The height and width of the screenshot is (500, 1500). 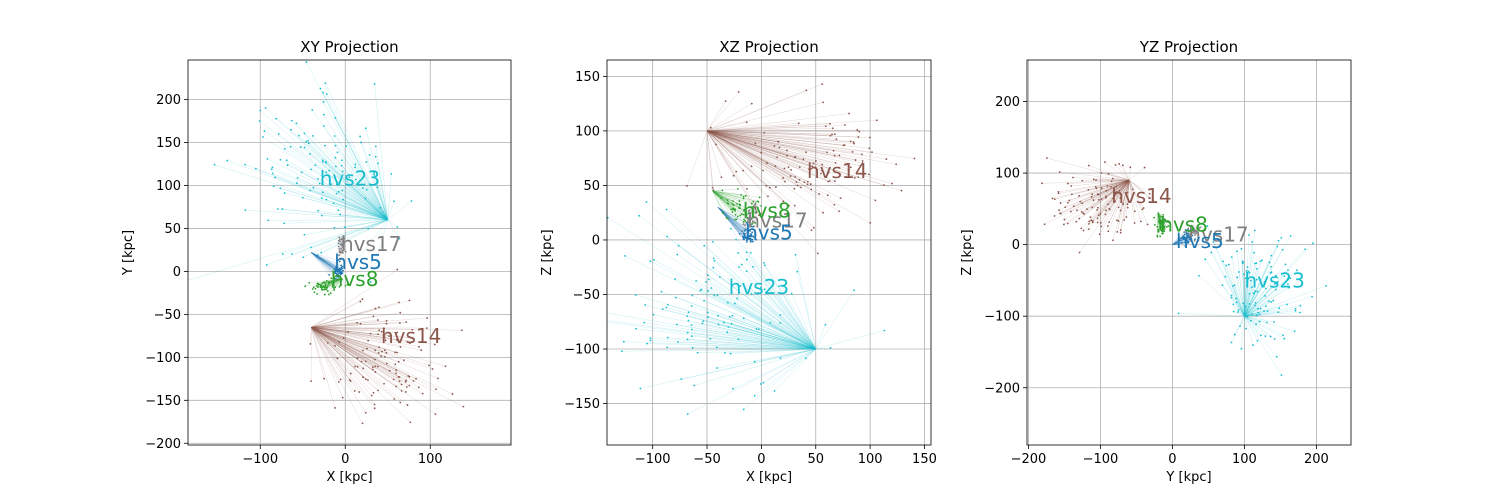 I want to click on y-axis-label: Z [kpc], so click(x=547, y=252).